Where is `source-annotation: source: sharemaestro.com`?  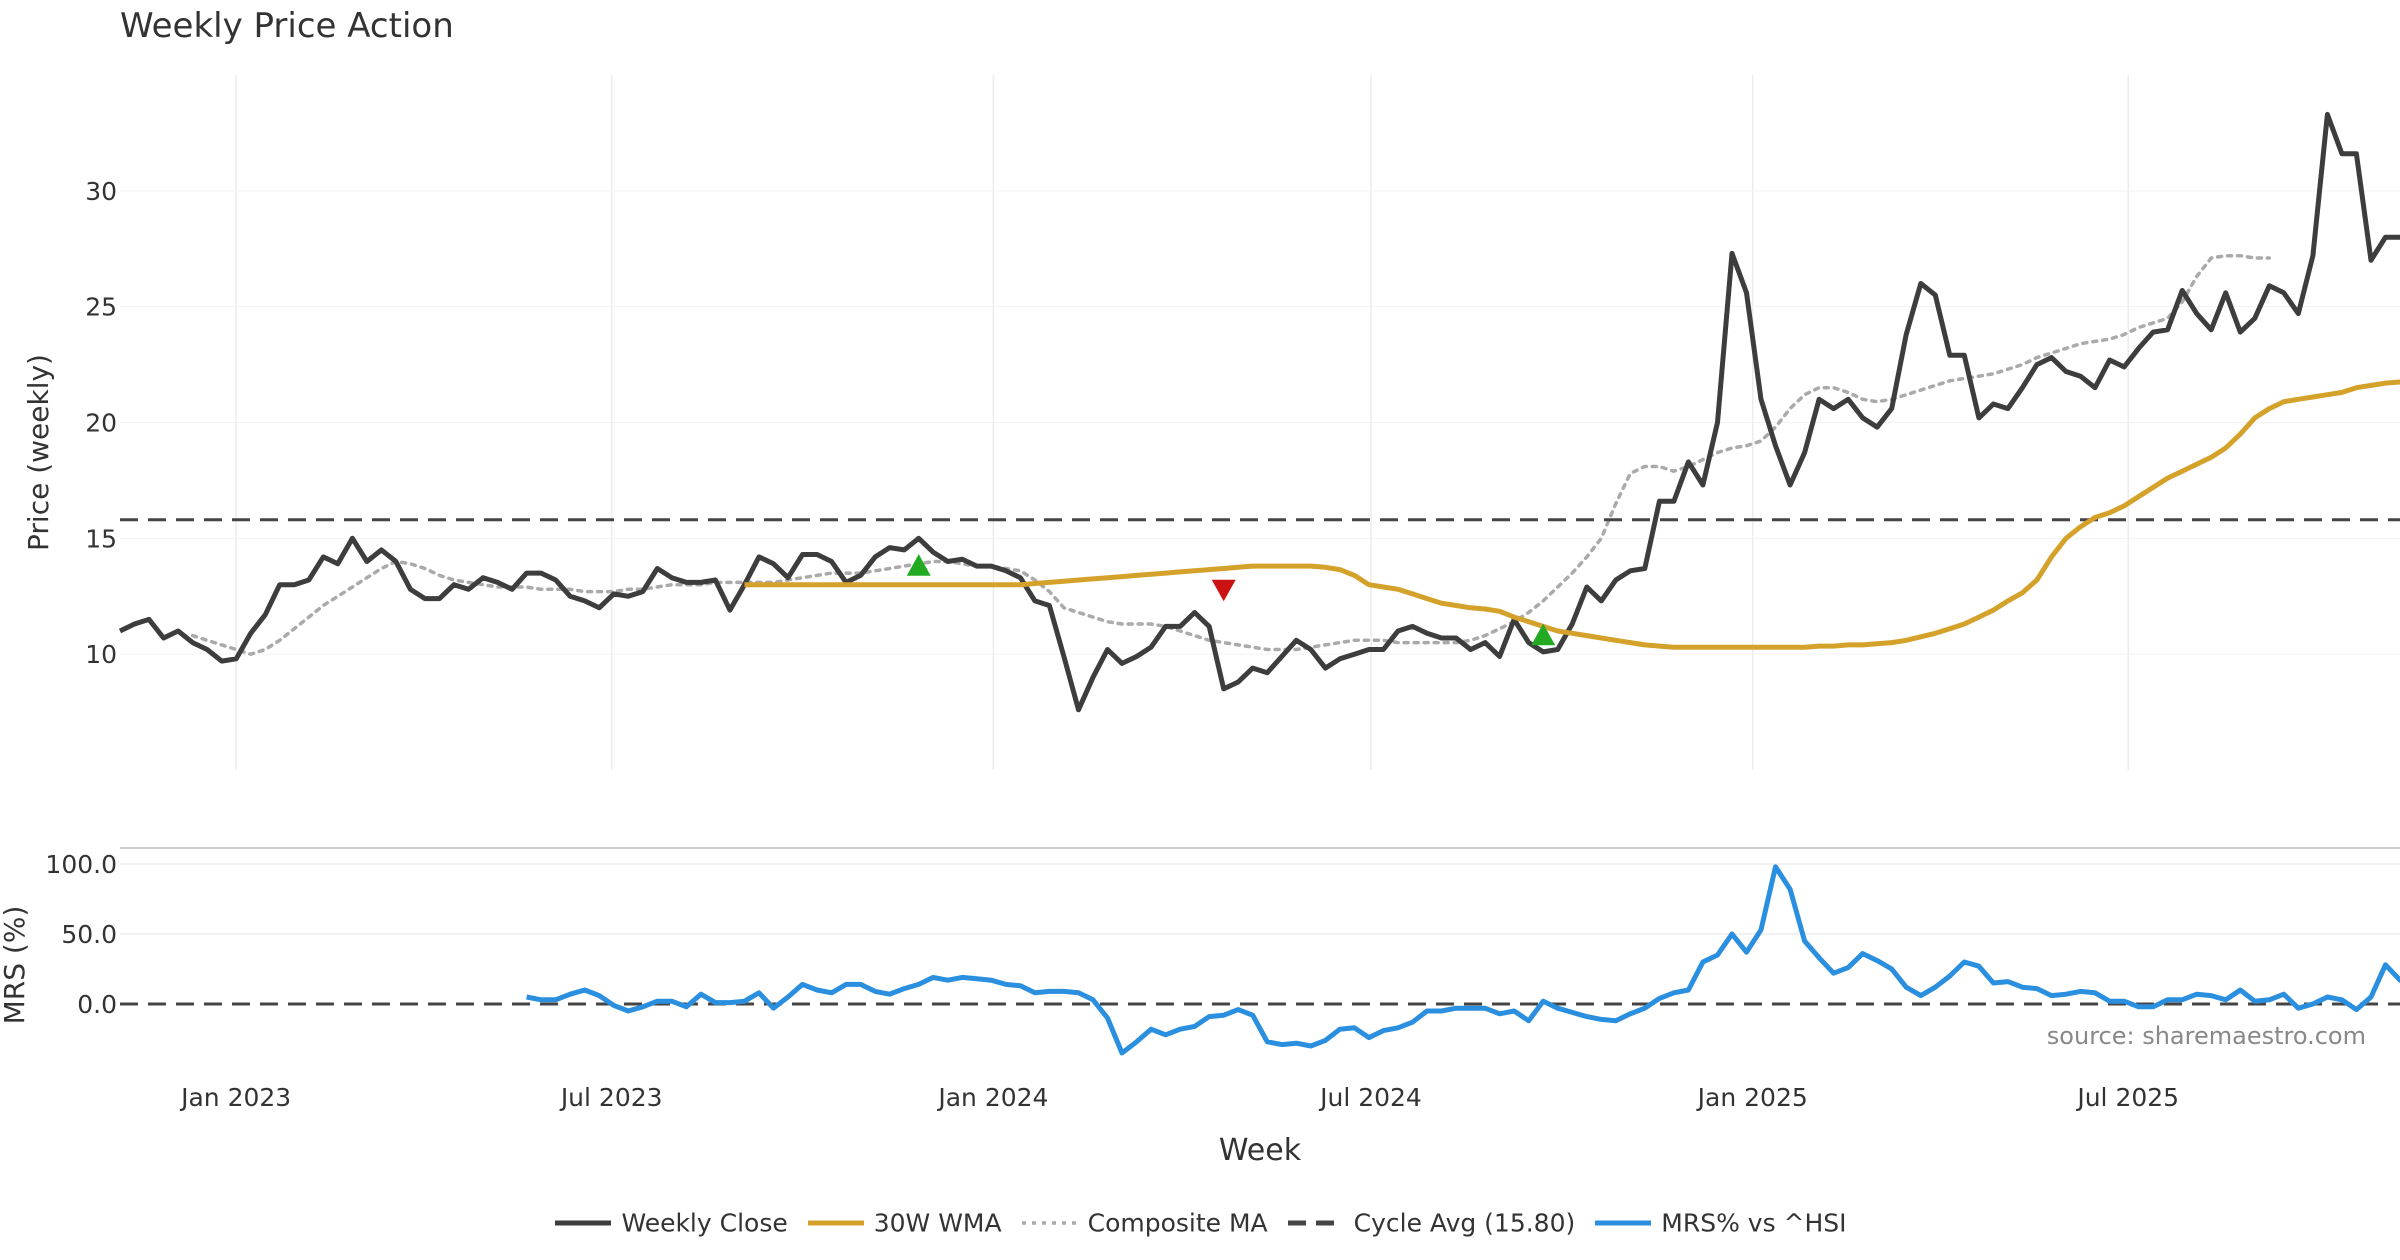
source-annotation: source: sharemaestro.com is located at coordinates (2206, 1036).